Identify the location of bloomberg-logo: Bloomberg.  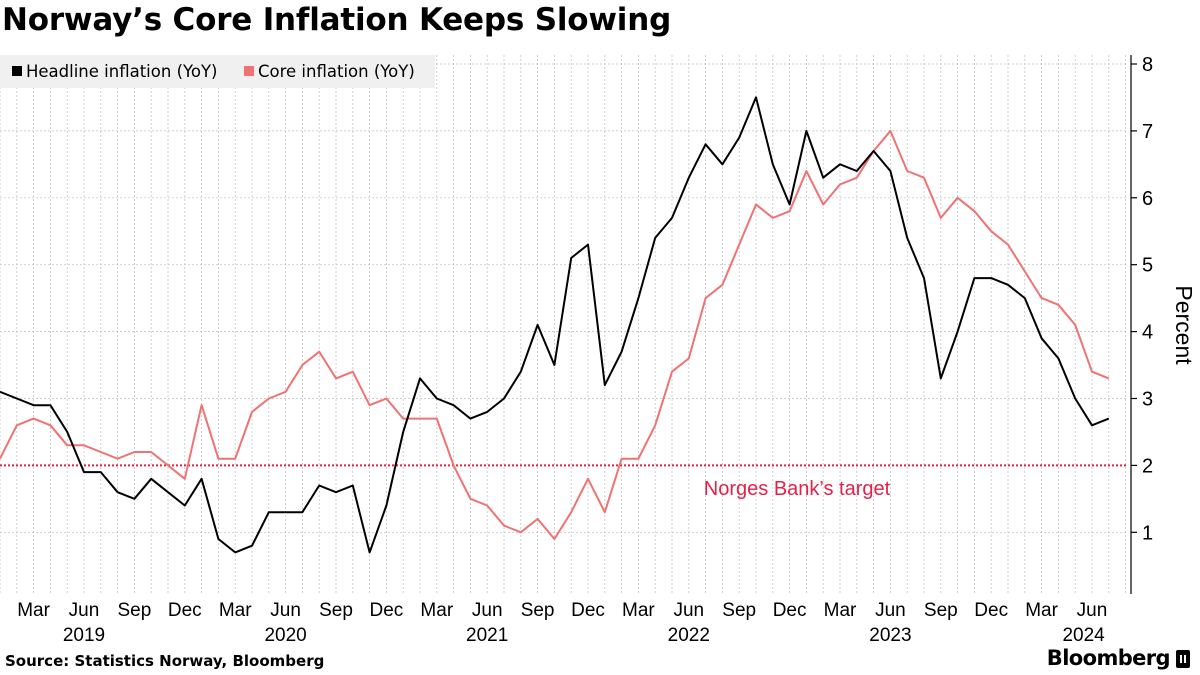
(1118, 658).